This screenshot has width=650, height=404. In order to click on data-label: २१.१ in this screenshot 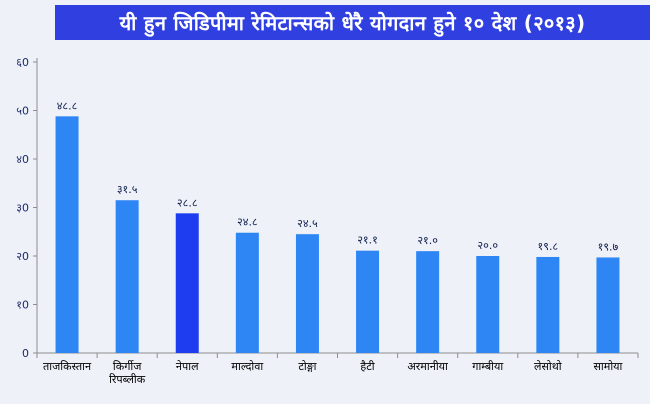, I will do `click(367, 240)`.